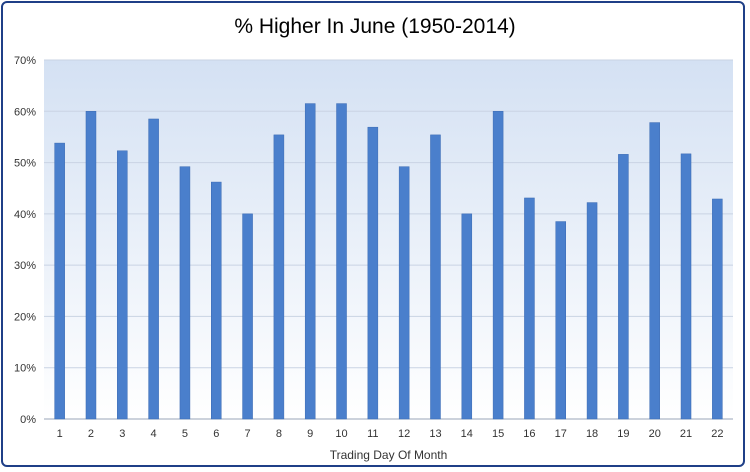 Image resolution: width=750 pixels, height=472 pixels. What do you see at coordinates (389, 455) in the screenshot?
I see `x-axis-title: Trading Day Of Month` at bounding box center [389, 455].